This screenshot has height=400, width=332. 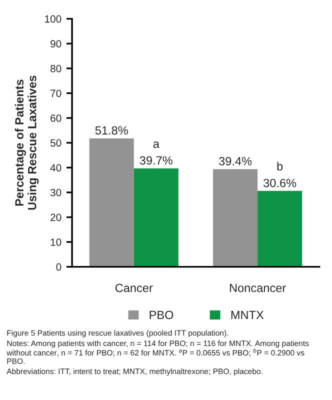 What do you see at coordinates (280, 183) in the screenshot?
I see `data-label: 30.6%` at bounding box center [280, 183].